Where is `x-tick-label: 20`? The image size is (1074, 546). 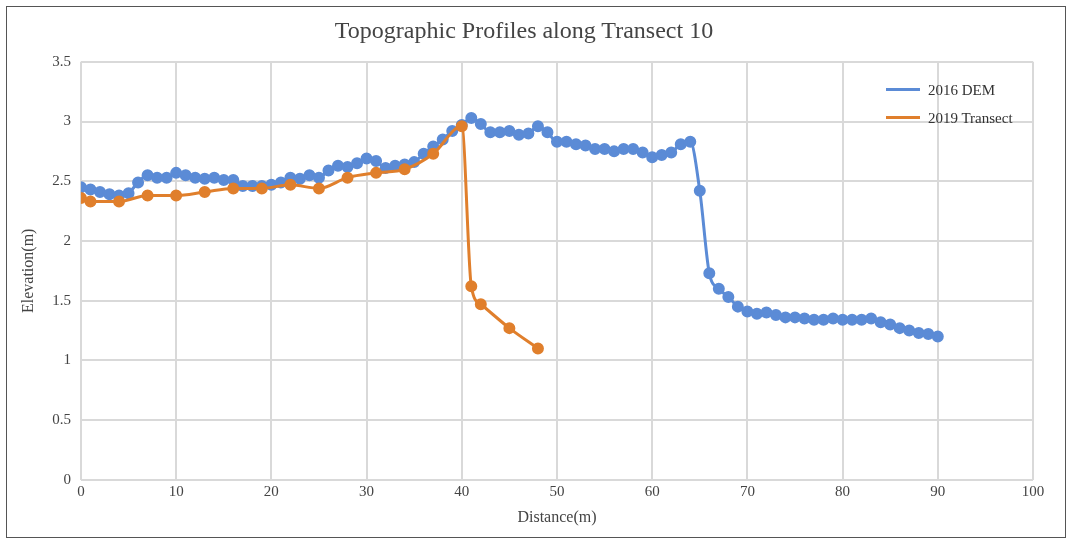
x-tick-label: 20 is located at coordinates (271, 490).